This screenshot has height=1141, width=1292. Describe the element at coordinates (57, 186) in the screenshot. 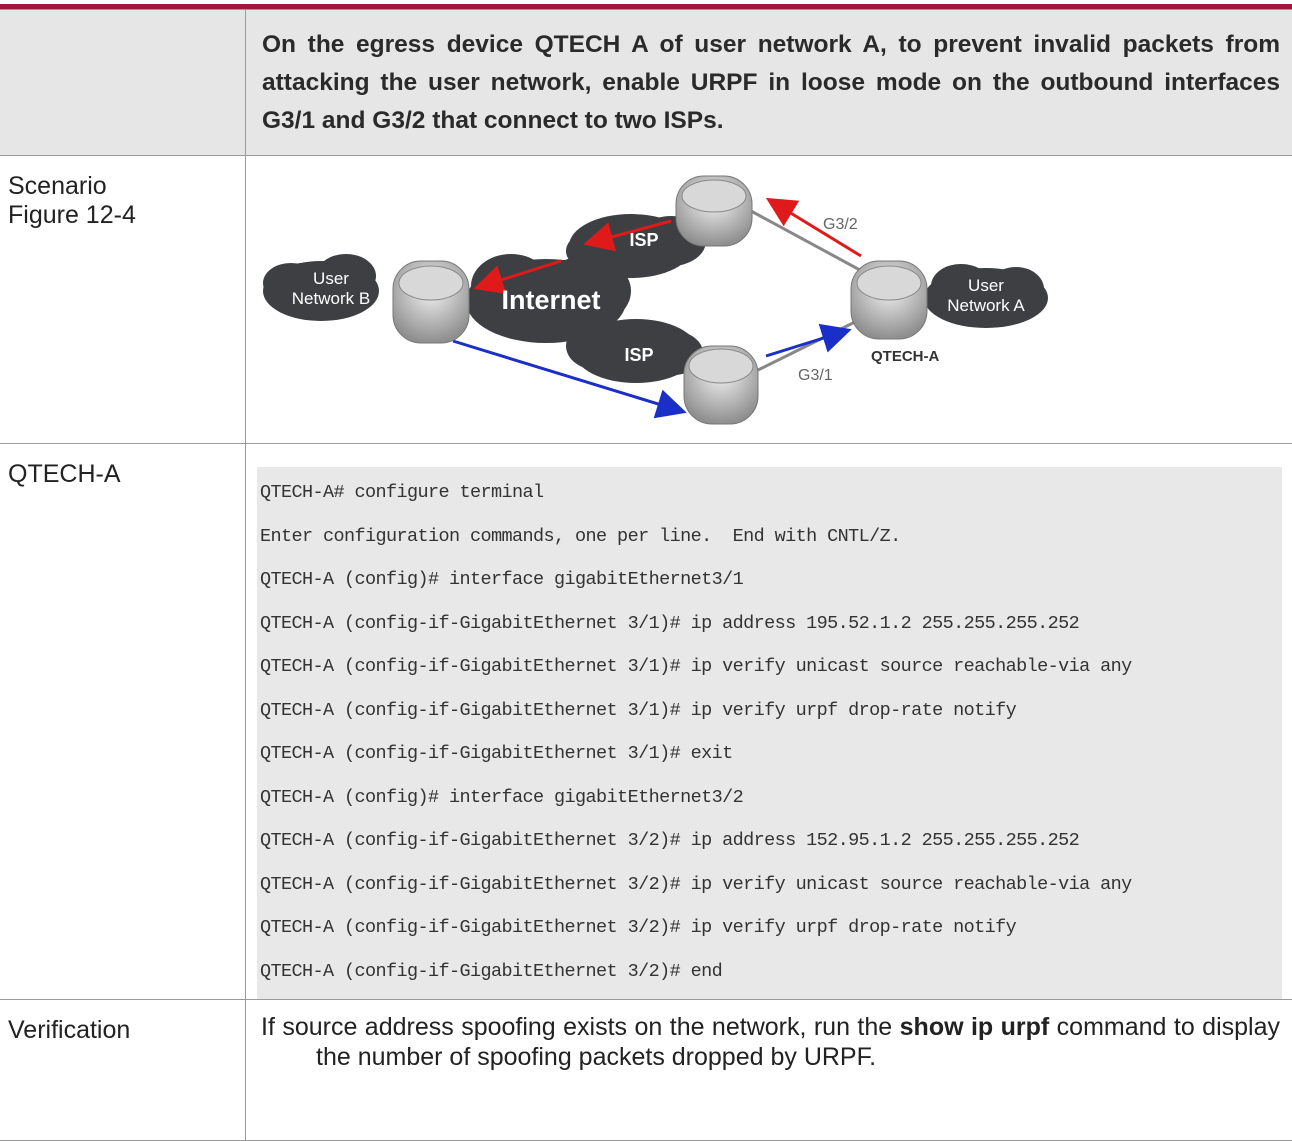

I see `label-line: Scenario` at that location.